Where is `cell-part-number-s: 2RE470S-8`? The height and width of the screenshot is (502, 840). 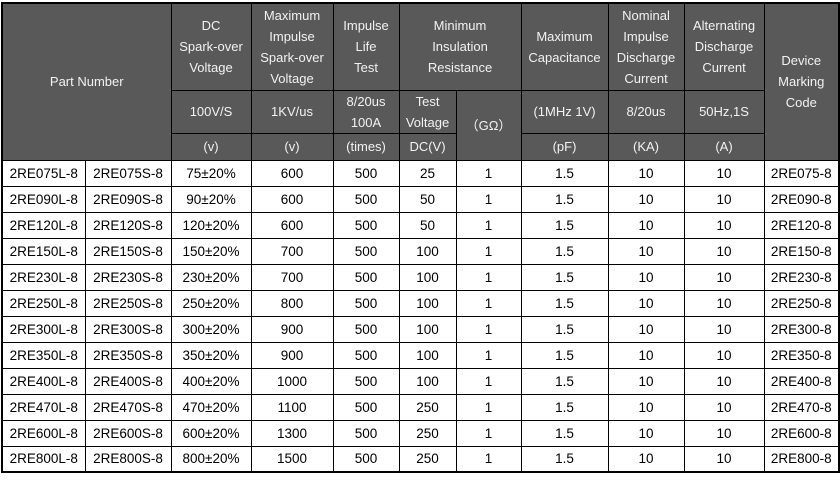 cell-part-number-s: 2RE470S-8 is located at coordinates (128, 407).